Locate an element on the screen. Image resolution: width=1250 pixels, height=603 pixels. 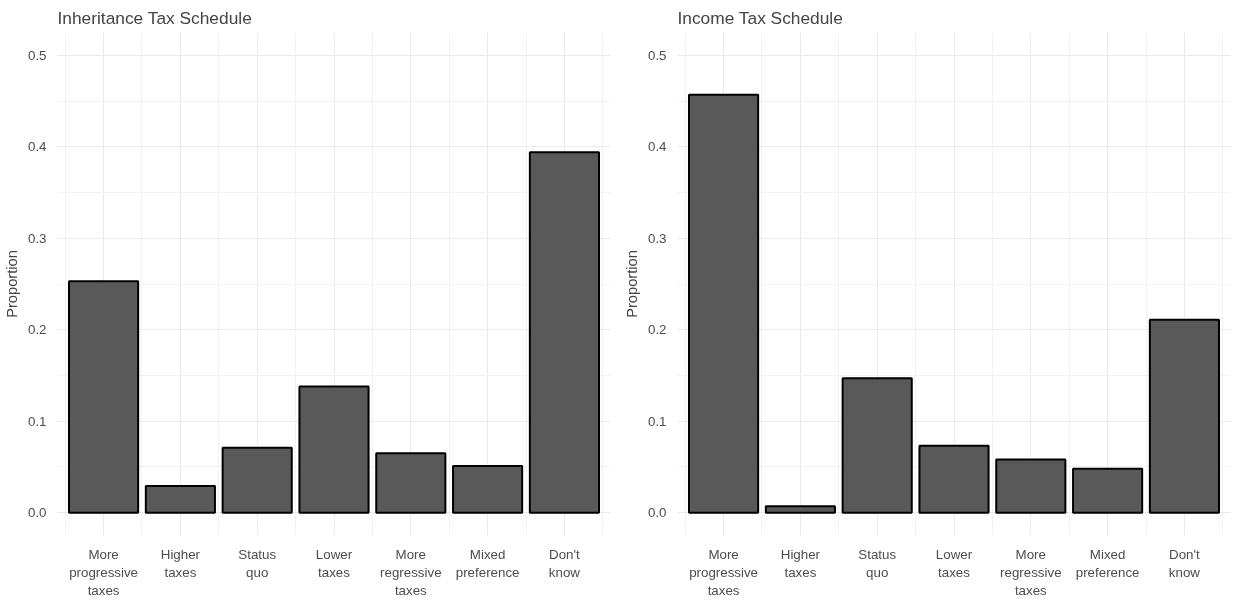
chart-title: Income Tax Schedule is located at coordinates (760, 17).